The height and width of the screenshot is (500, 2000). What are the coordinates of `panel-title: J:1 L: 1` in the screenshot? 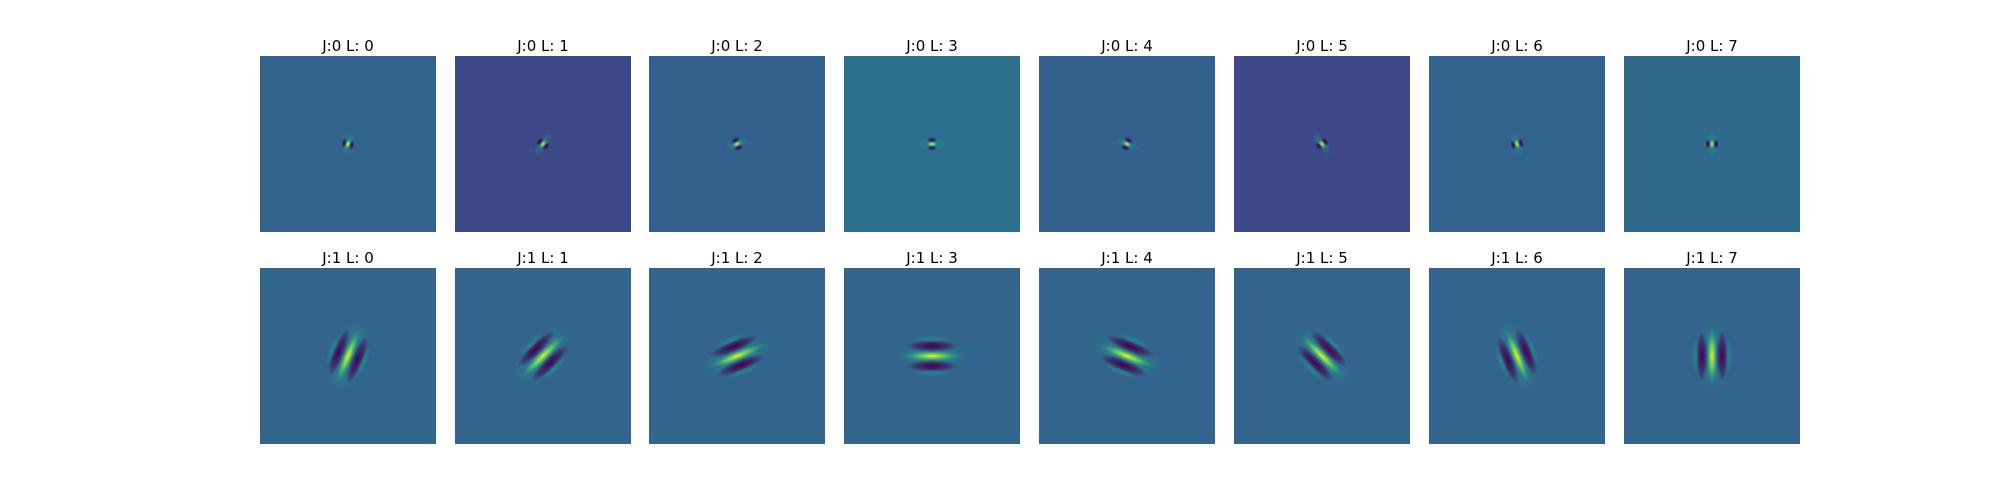 It's located at (543, 258).